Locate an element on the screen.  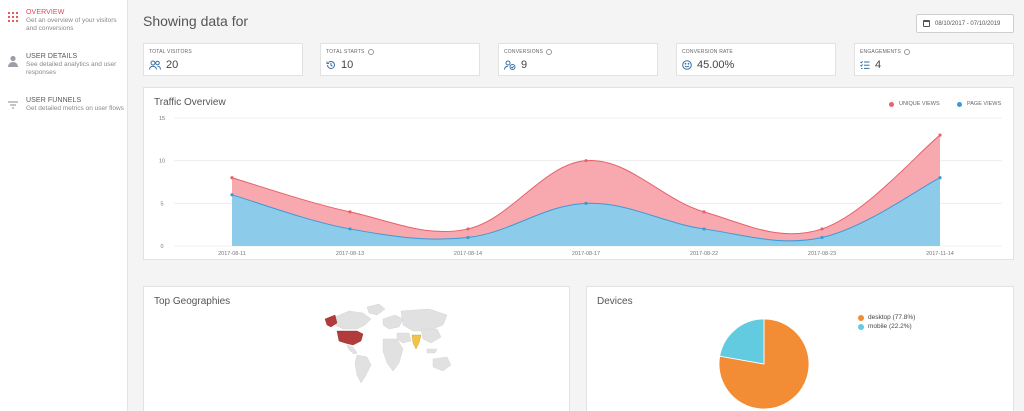
stat-card-engagements: ENGAGEMENTS 4 is located at coordinates (934, 59).